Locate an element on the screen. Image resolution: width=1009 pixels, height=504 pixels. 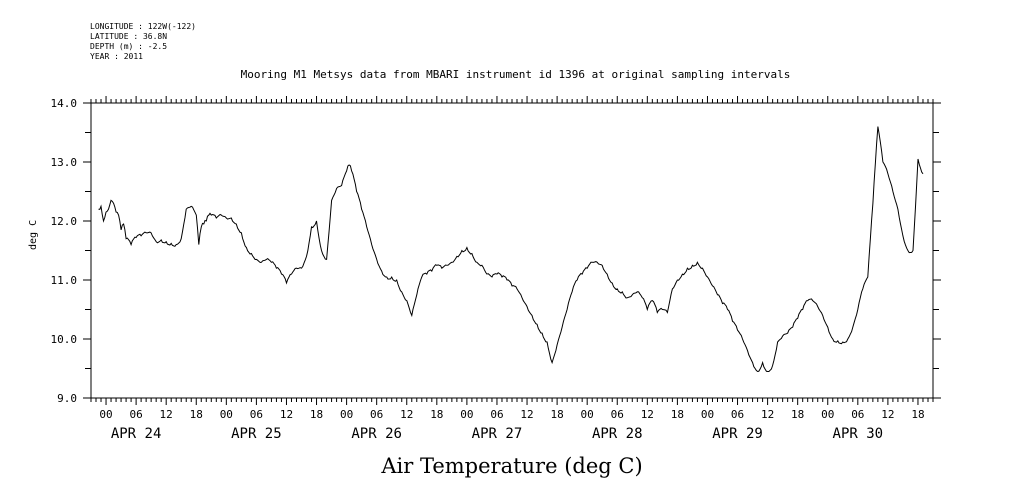
x-day-label: APR 28 is located at coordinates (617, 434).